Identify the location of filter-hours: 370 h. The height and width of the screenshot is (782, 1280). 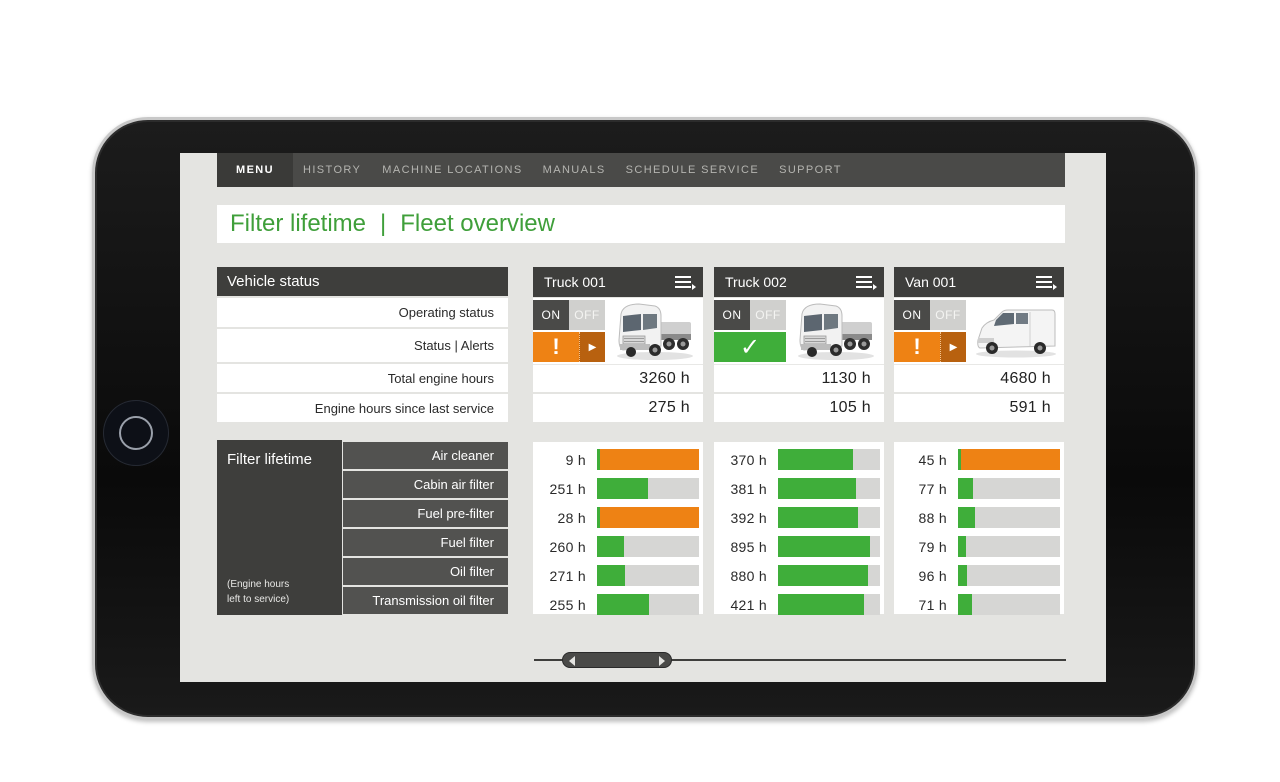
(748, 459).